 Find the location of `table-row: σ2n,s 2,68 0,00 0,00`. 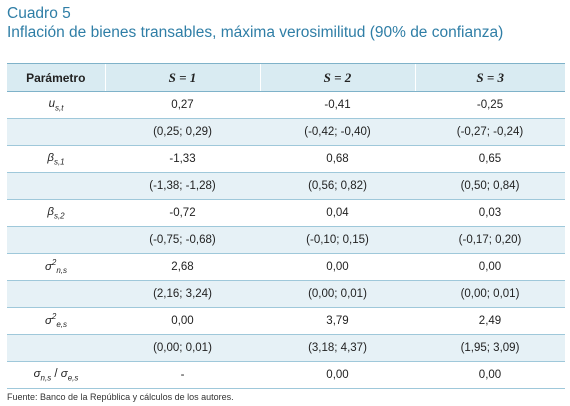

table-row: σ2n,s 2,68 0,00 0,00 is located at coordinates (286, 267).